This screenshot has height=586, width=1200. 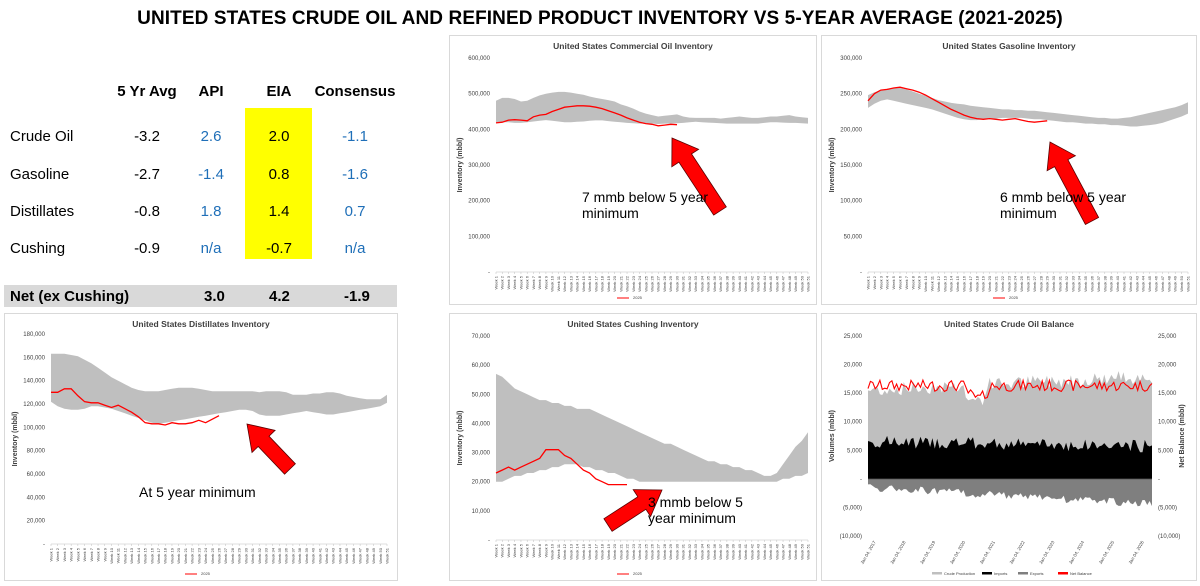 What do you see at coordinates (373, 555) in the screenshot?
I see `x-tick-label: Week 49` at bounding box center [373, 555].